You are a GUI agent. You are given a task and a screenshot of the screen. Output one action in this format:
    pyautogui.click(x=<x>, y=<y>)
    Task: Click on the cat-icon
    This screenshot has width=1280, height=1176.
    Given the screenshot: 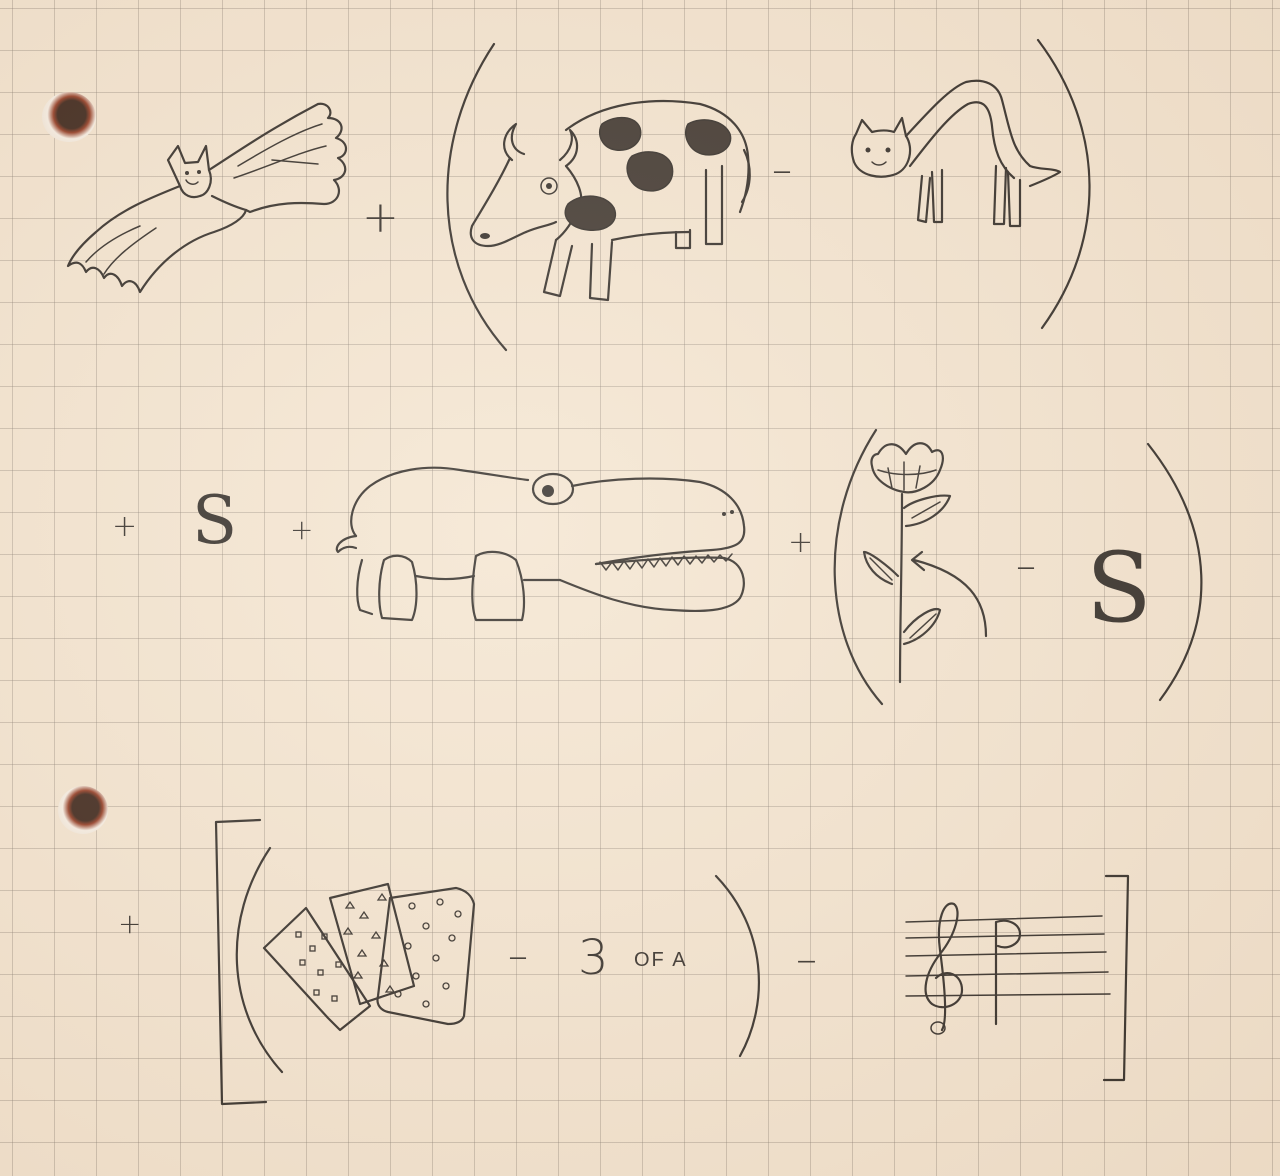 What is the action you would take?
    pyautogui.click(x=956, y=153)
    